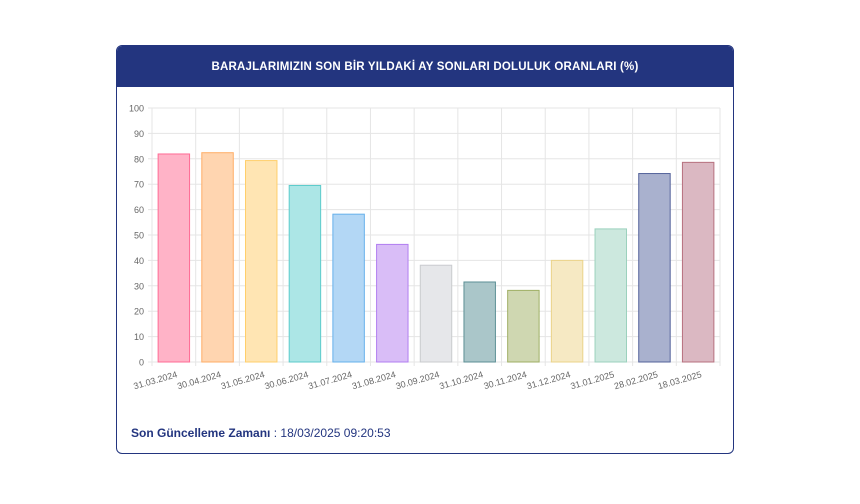 This screenshot has width=860, height=504. Describe the element at coordinates (592, 380) in the screenshot. I see `x-tick-label: 31.01.2025` at that location.